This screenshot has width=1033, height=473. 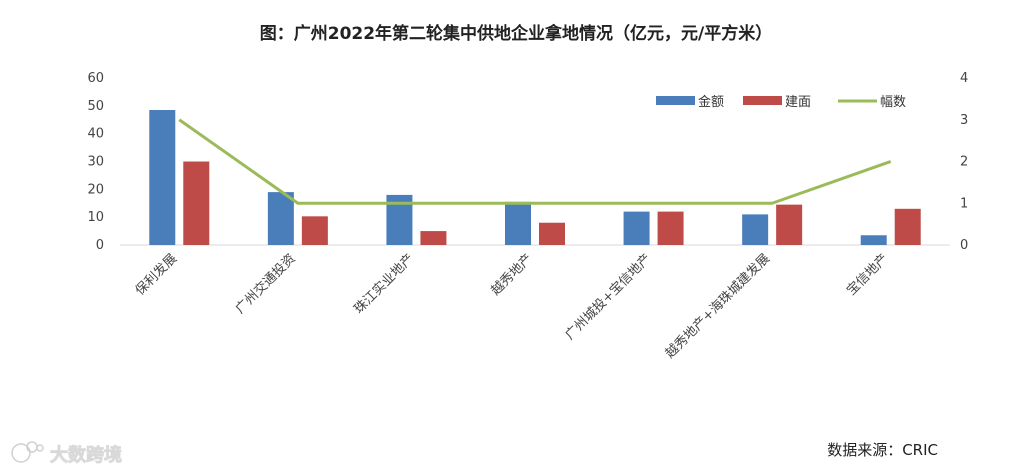 What do you see at coordinates (95, 162) in the screenshot?
I see `y-left-tick-label: 30` at bounding box center [95, 162].